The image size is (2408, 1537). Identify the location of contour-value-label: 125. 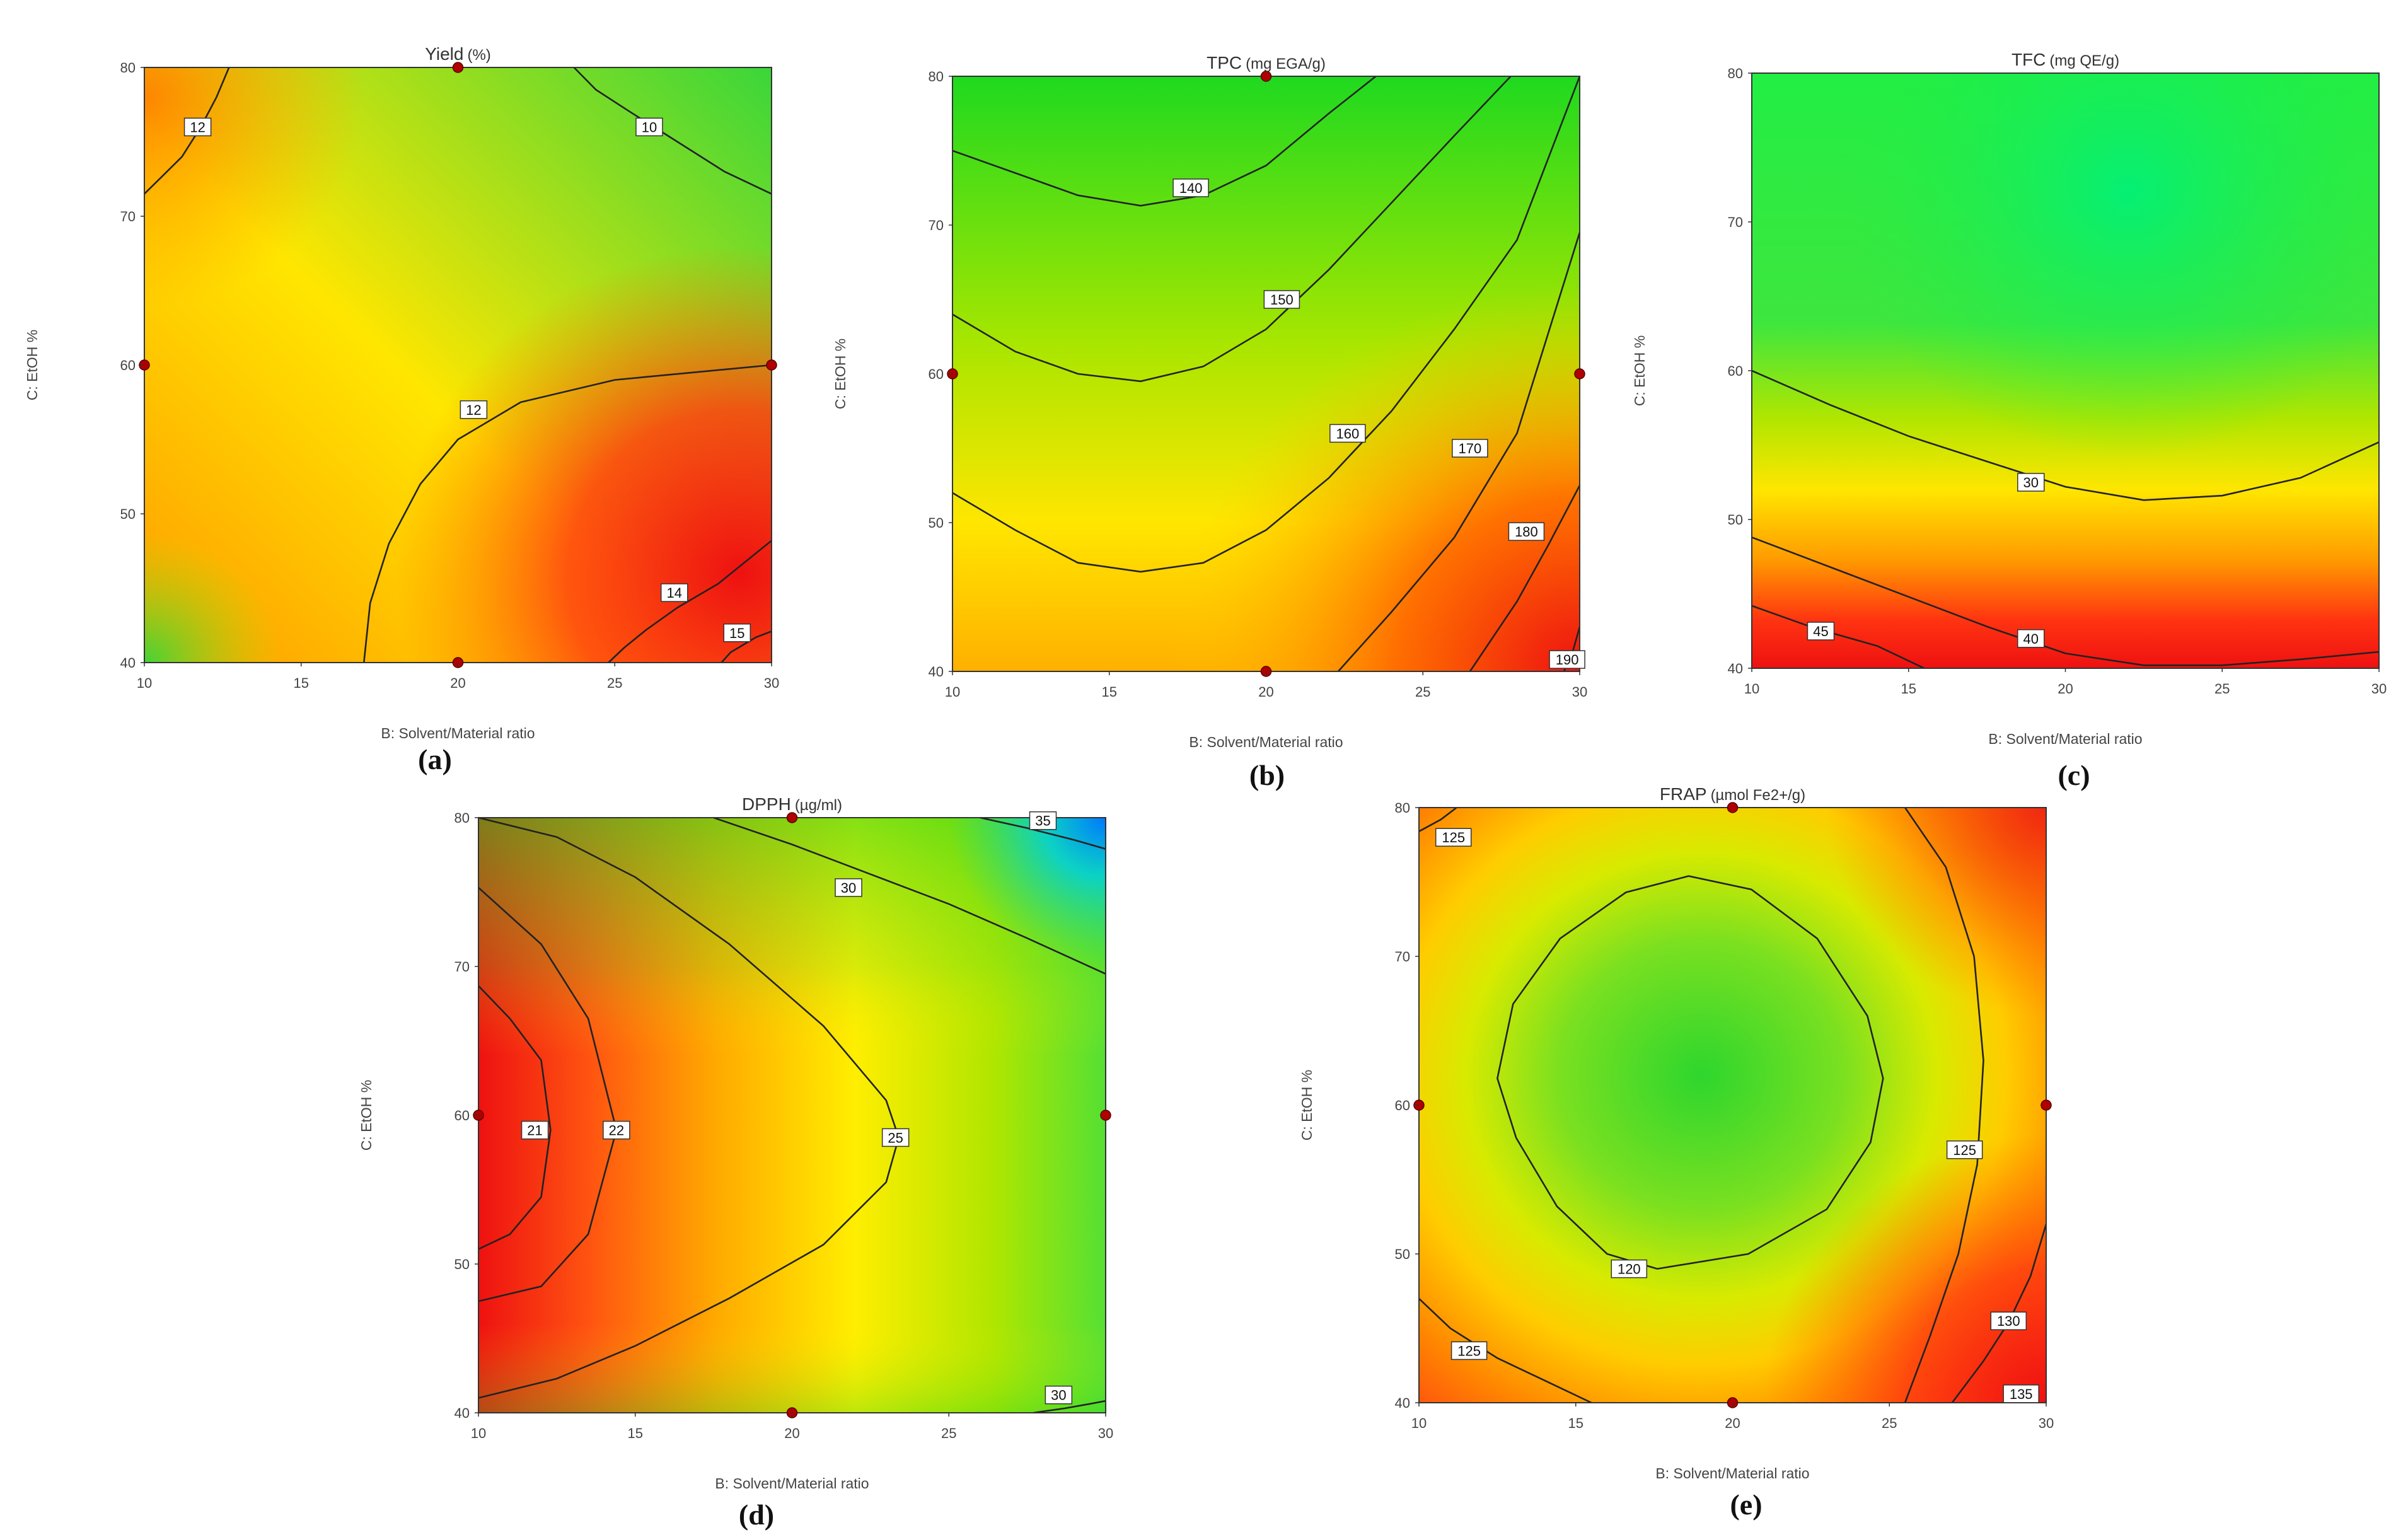
(1964, 1149).